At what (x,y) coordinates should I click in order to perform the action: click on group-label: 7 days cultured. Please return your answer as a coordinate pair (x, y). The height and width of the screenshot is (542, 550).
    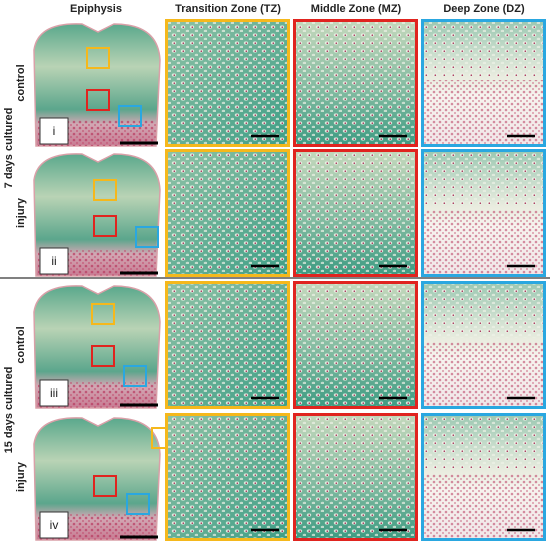
    Looking at the image, I should click on (9, 148).